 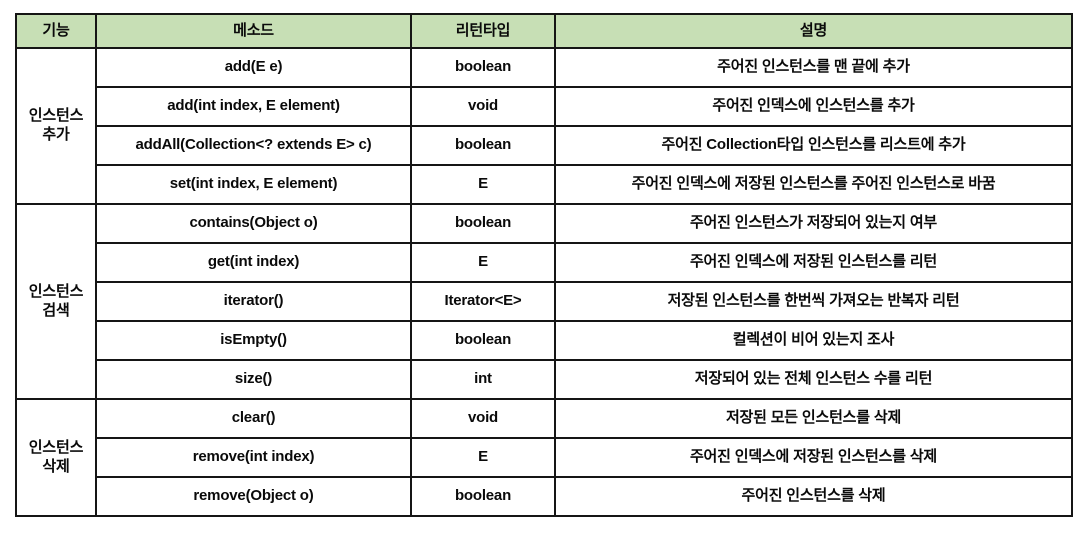 I want to click on return-type-cell: int, so click(x=483, y=379).